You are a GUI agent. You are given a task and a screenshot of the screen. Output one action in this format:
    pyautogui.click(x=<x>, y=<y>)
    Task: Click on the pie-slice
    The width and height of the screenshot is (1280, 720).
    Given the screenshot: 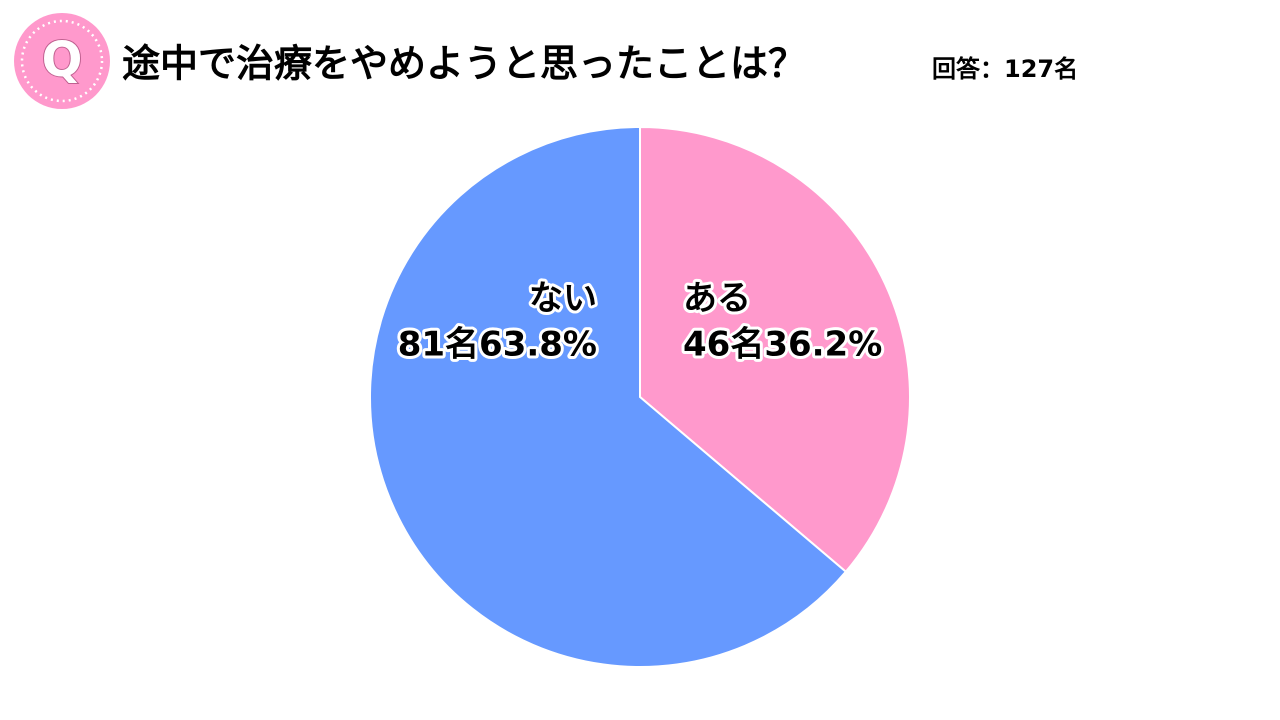 What is the action you would take?
    pyautogui.click(x=775, y=349)
    